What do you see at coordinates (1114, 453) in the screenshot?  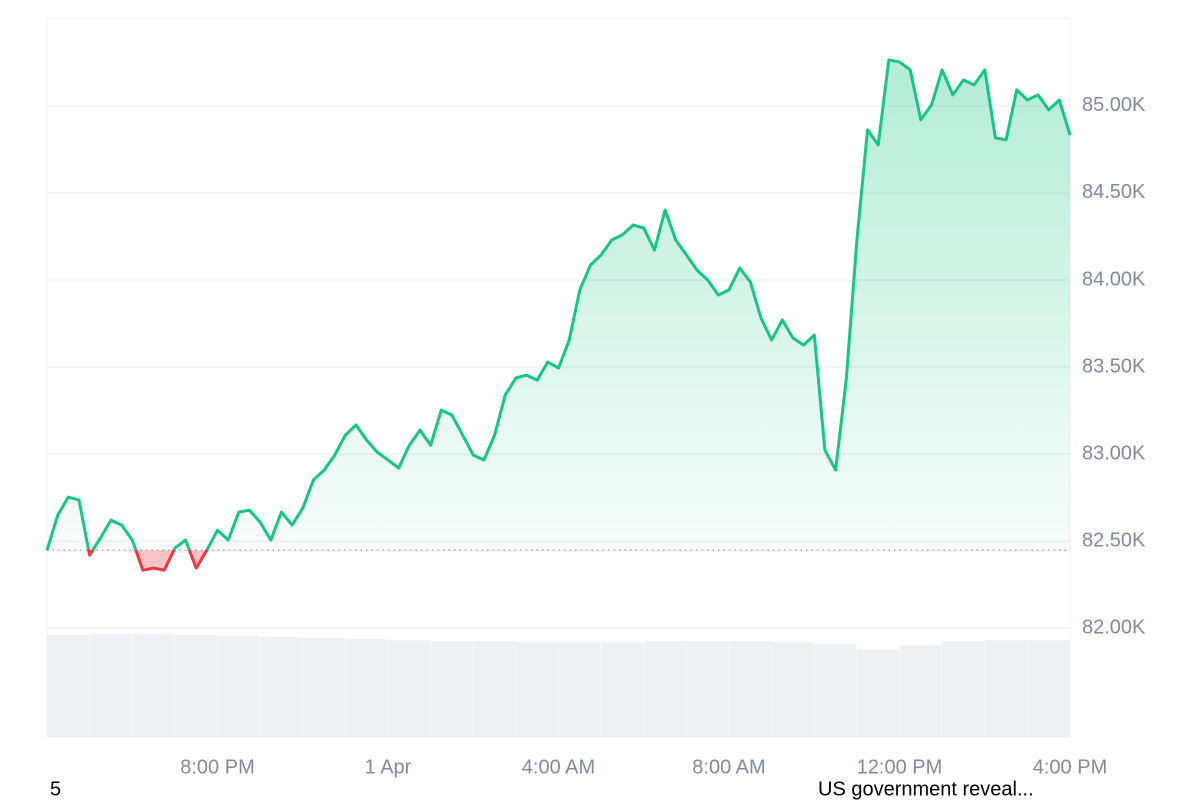 I see `y-tick-label: 83.00K` at bounding box center [1114, 453].